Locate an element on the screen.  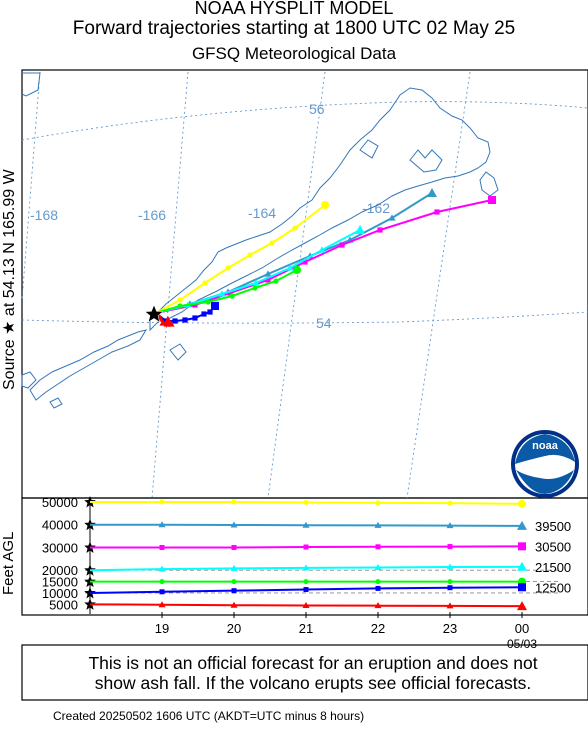
lon-label-164: -164 is located at coordinates (262, 213).